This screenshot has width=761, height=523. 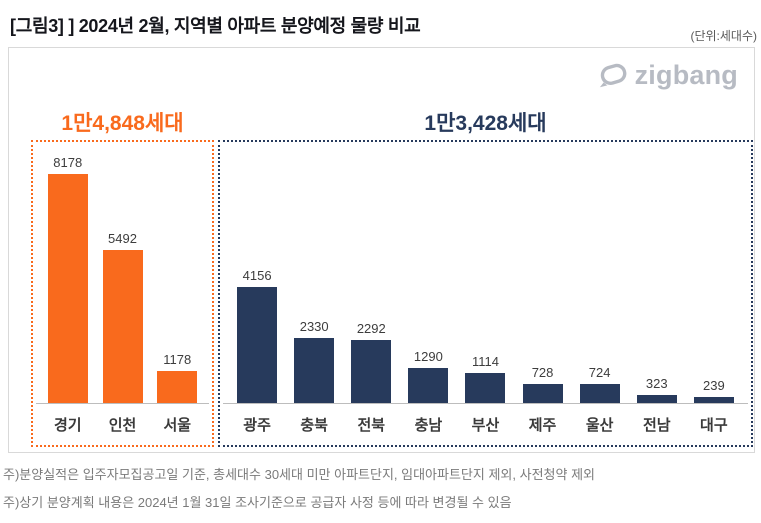 I want to click on bar-column: 4156 광주, so click(x=257, y=288).